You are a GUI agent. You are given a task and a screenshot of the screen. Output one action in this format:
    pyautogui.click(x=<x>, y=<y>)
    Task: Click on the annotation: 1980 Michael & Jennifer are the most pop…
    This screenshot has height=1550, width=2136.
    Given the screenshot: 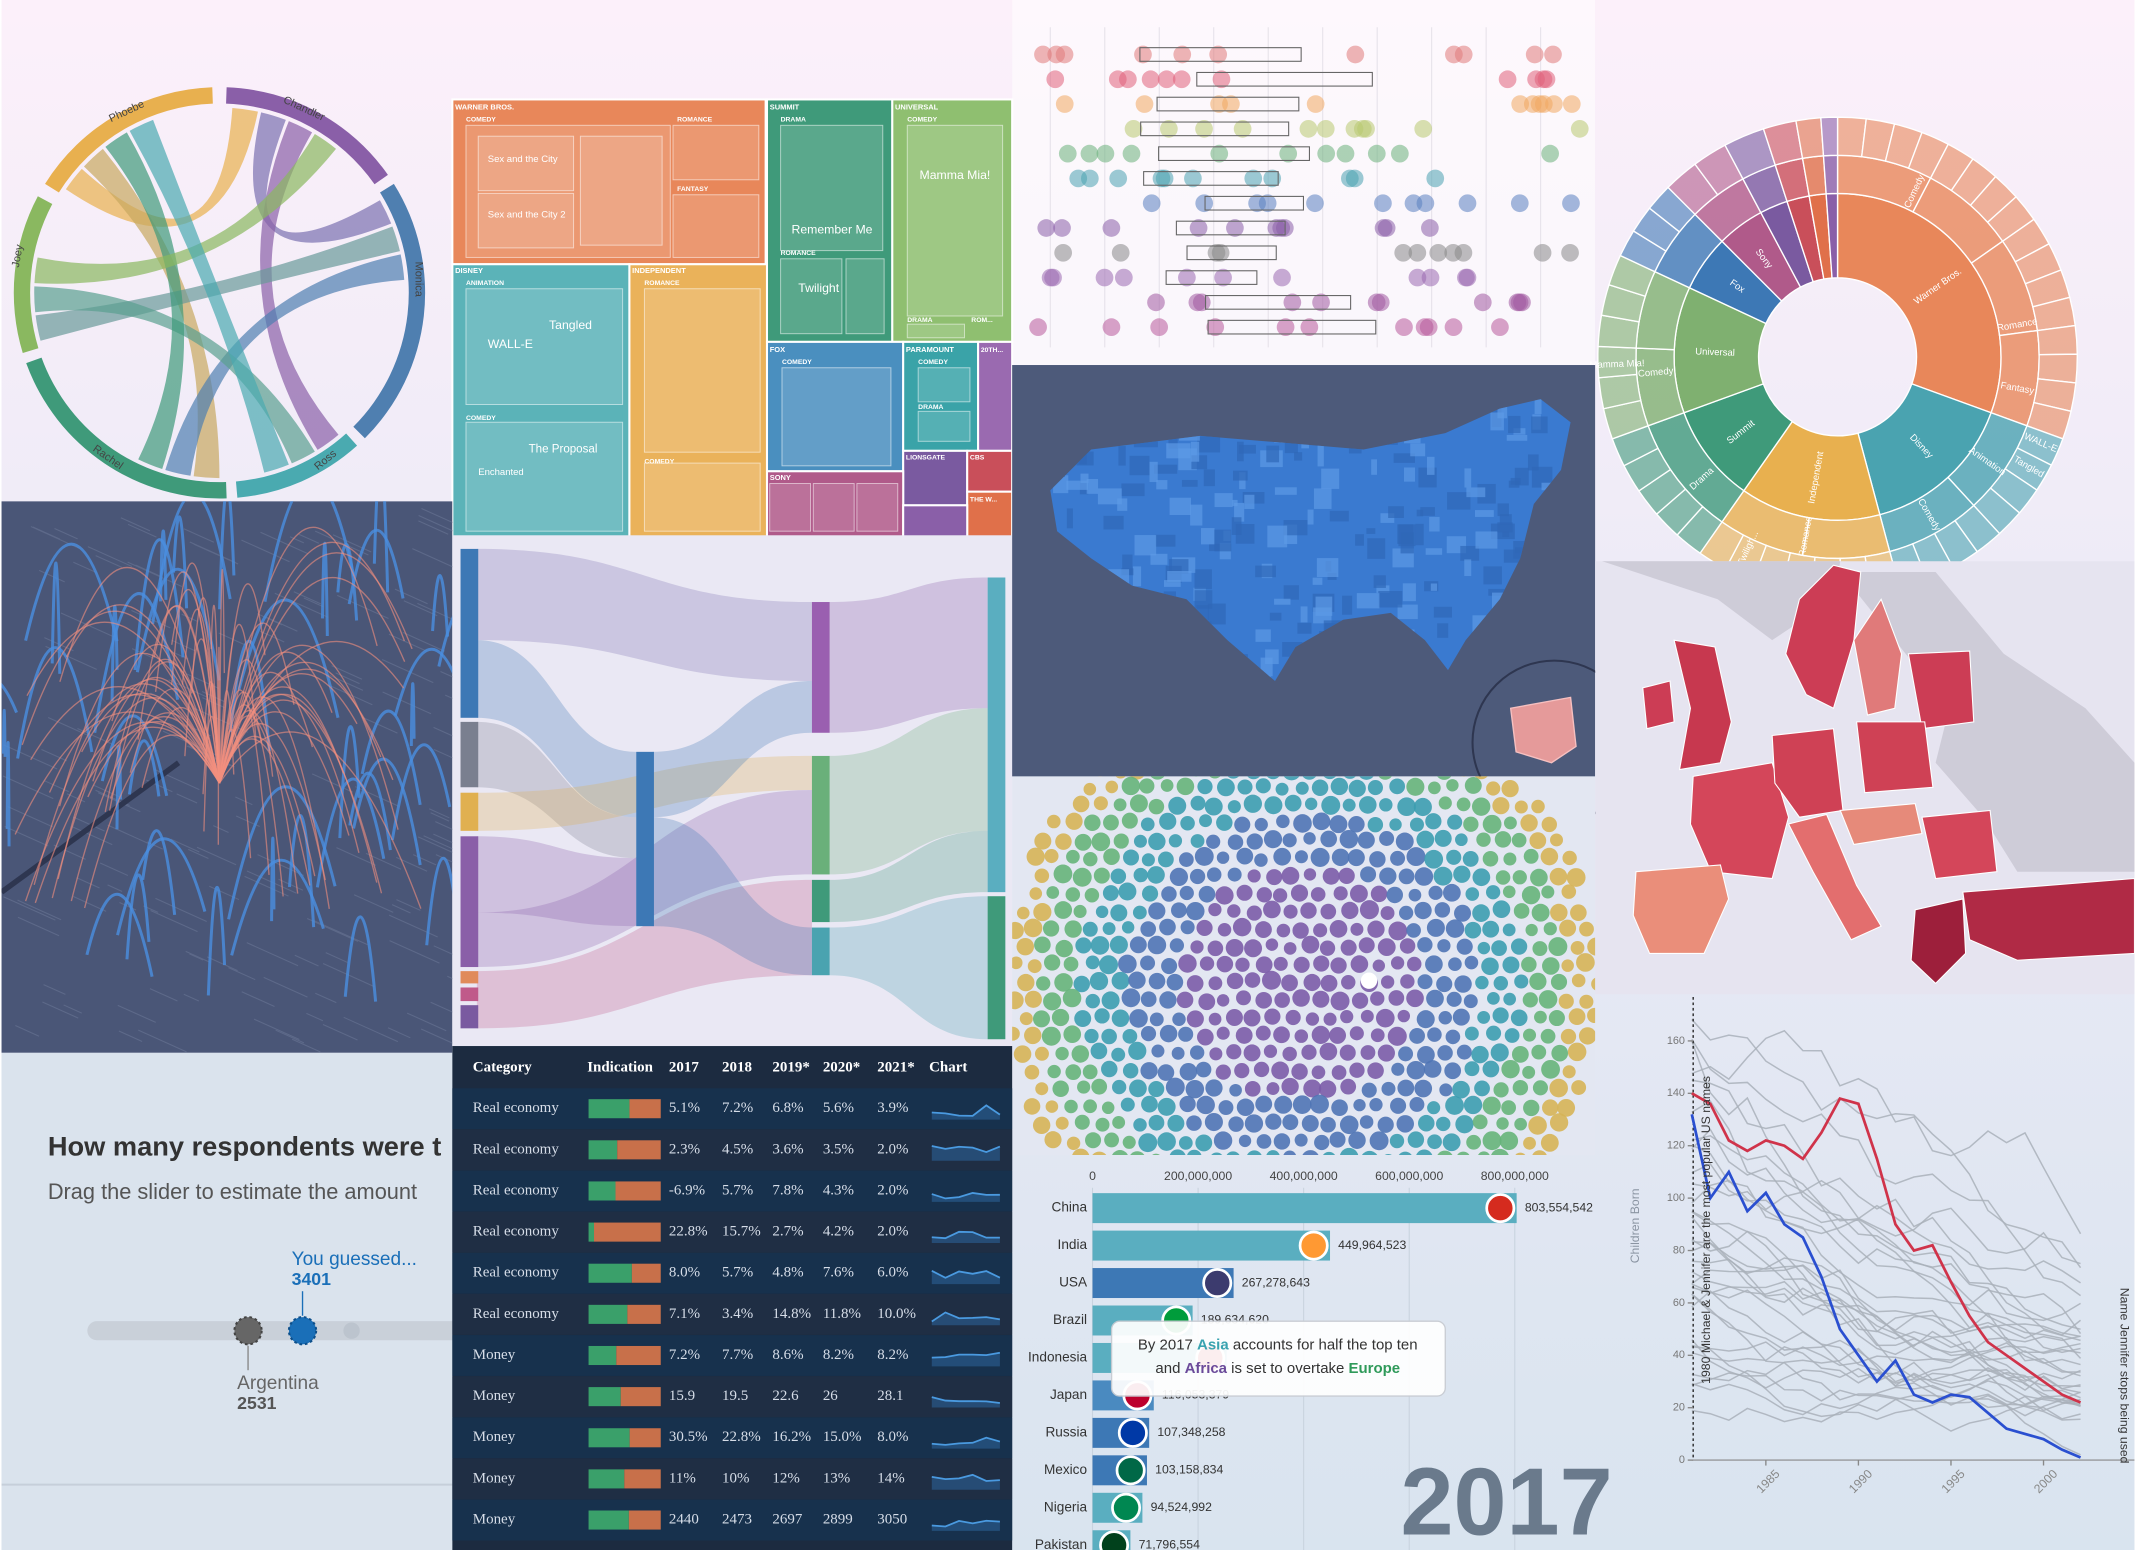 What is the action you would take?
    pyautogui.click(x=1706, y=1230)
    